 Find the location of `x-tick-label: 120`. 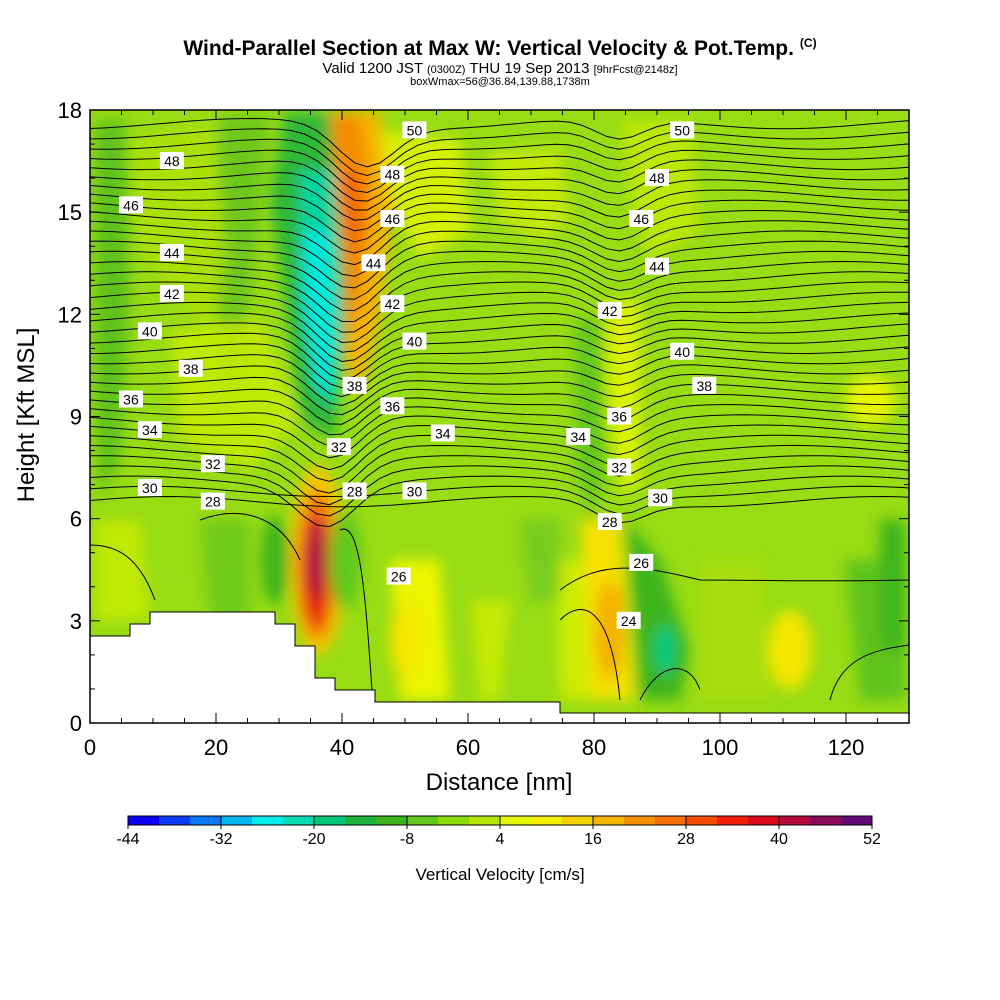

x-tick-label: 120 is located at coordinates (846, 747).